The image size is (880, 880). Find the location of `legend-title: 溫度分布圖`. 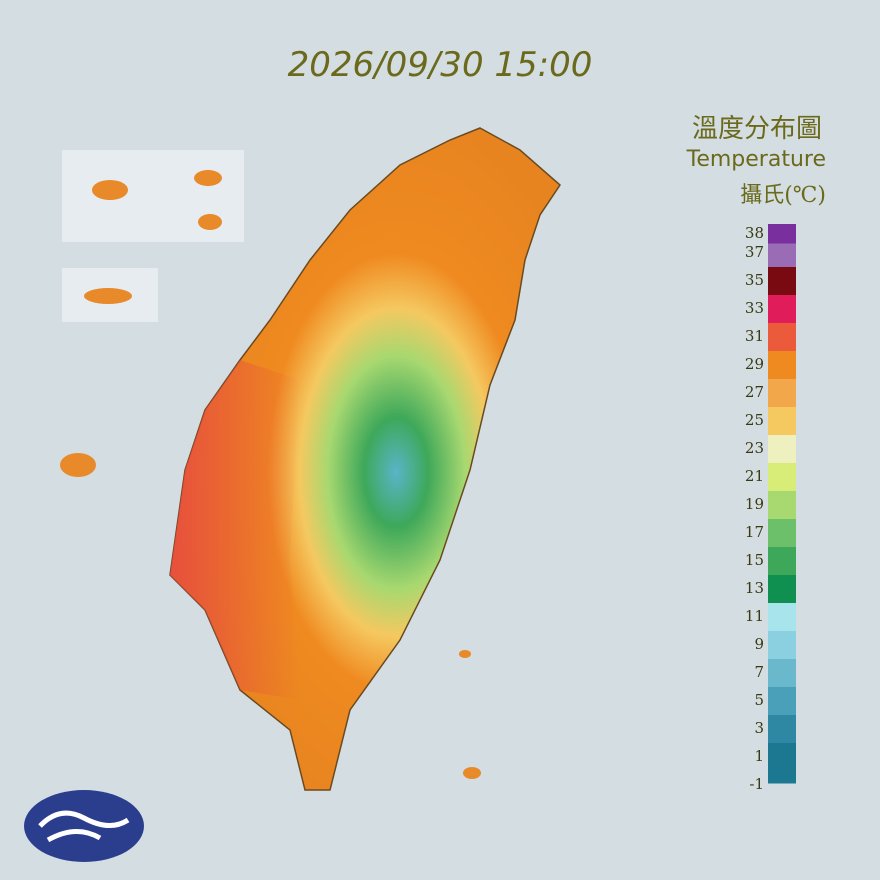

legend-title: 溫度分布圖 is located at coordinates (757, 129).